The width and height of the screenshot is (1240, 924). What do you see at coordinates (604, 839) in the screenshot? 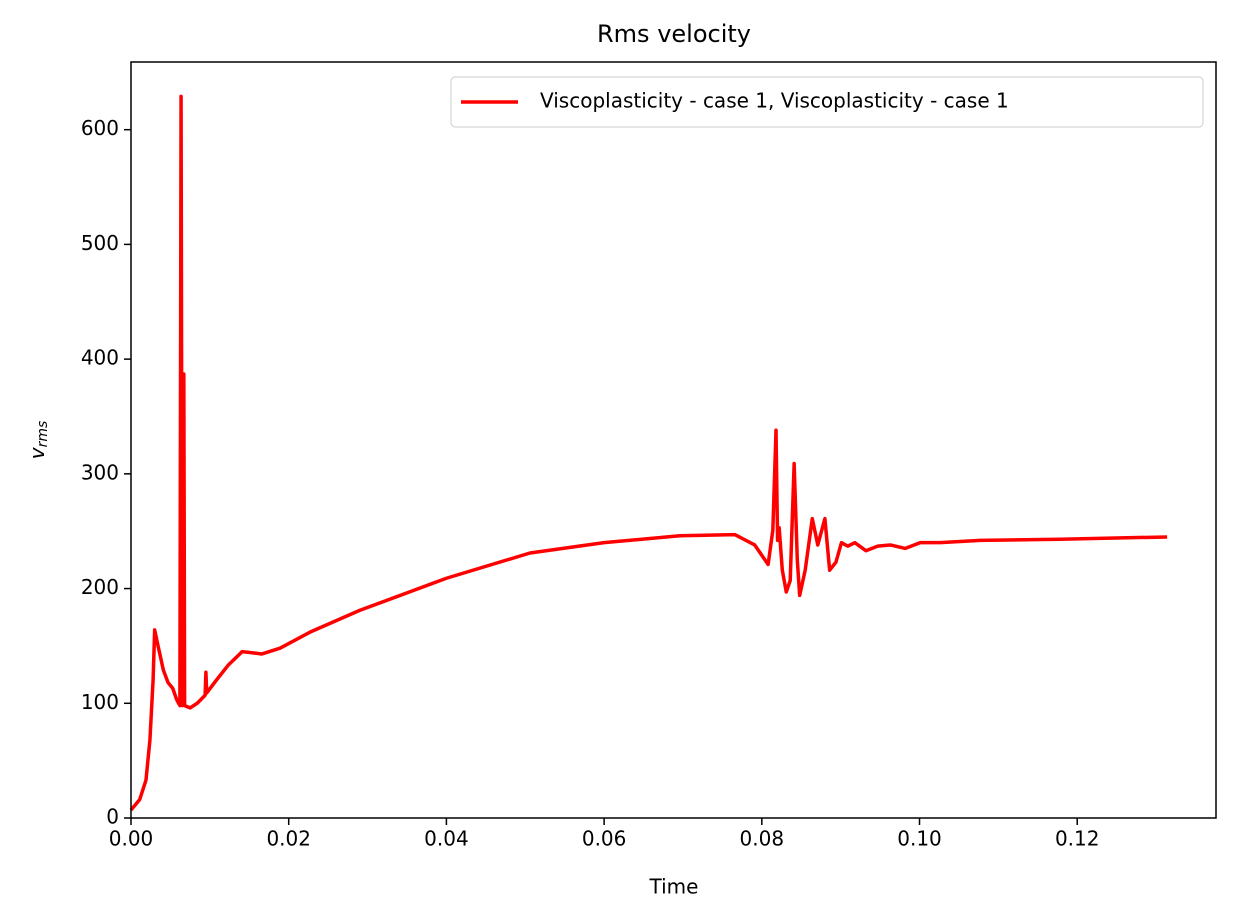
I see `x-tick-label: 0.06` at bounding box center [604, 839].